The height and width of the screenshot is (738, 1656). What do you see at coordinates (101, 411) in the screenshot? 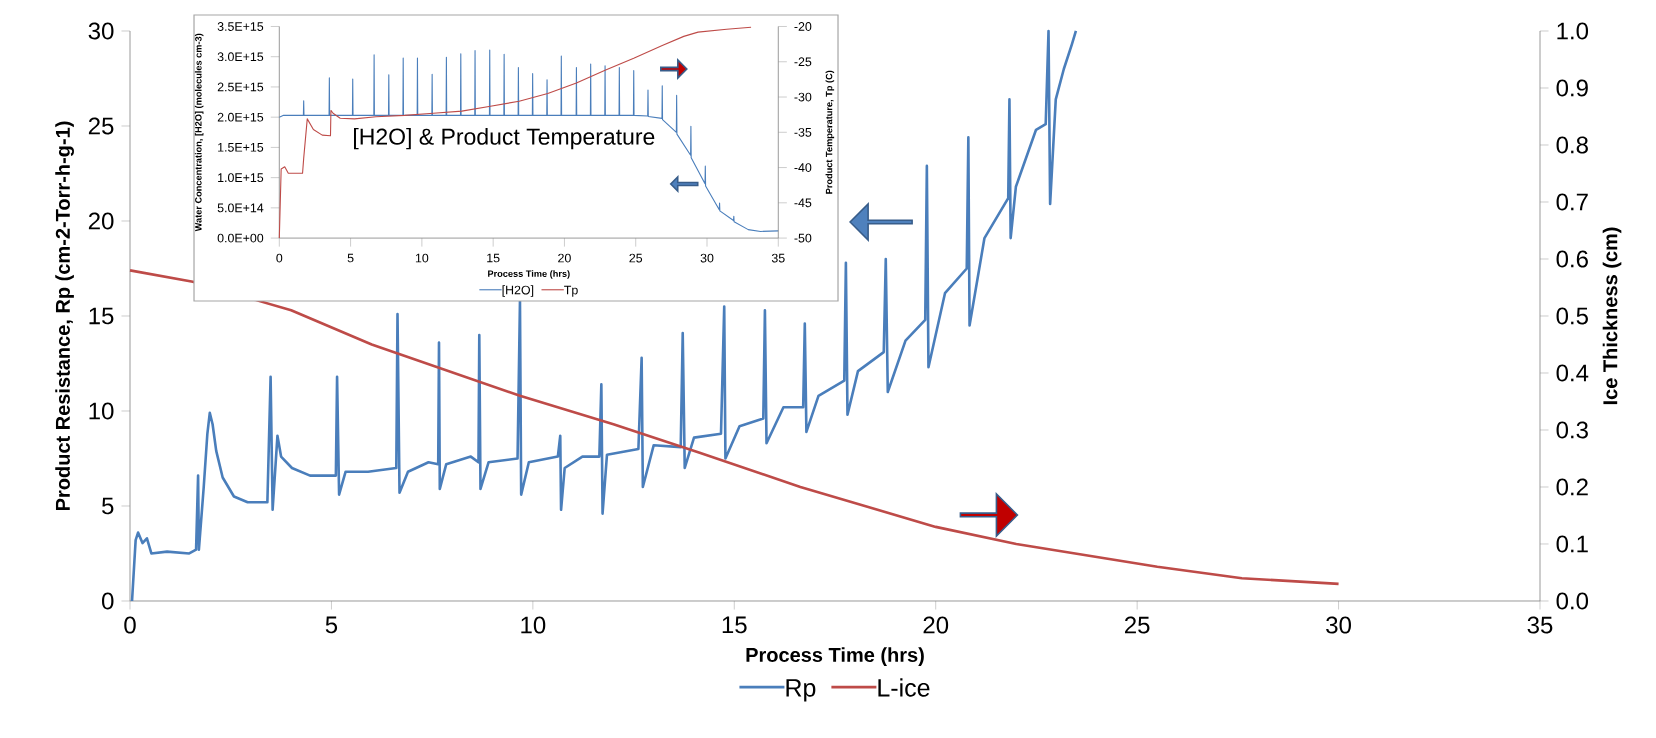
I see `y-tick-label: 10` at bounding box center [101, 411].